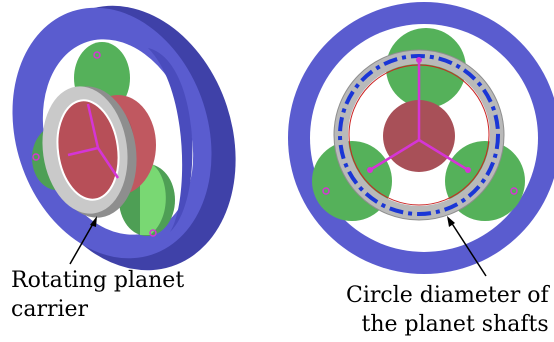 This screenshot has width=554, height=342. I want to click on carrier-caption-line2: carrier, so click(97, 309).